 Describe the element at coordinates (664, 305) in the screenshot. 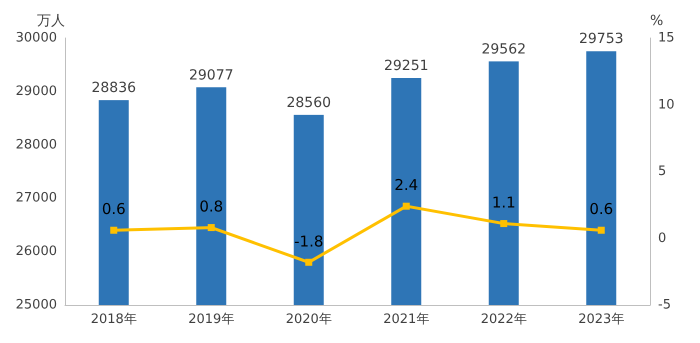

I see `y2-tick-label: -5` at that location.